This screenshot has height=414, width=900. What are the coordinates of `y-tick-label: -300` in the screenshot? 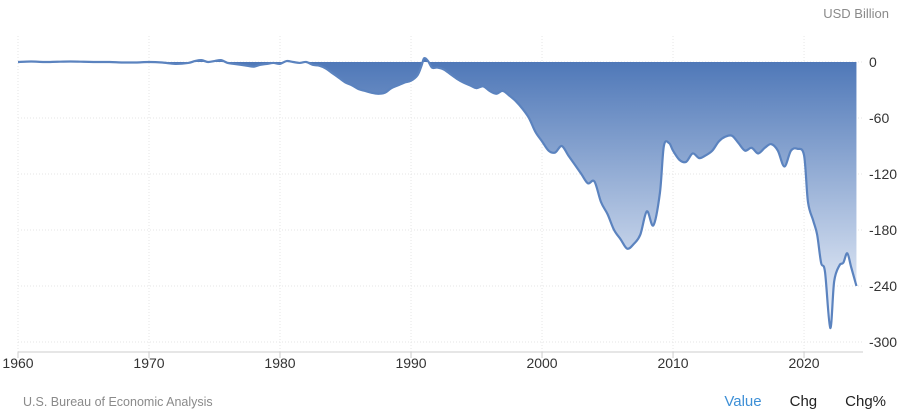 It's located at (883, 342).